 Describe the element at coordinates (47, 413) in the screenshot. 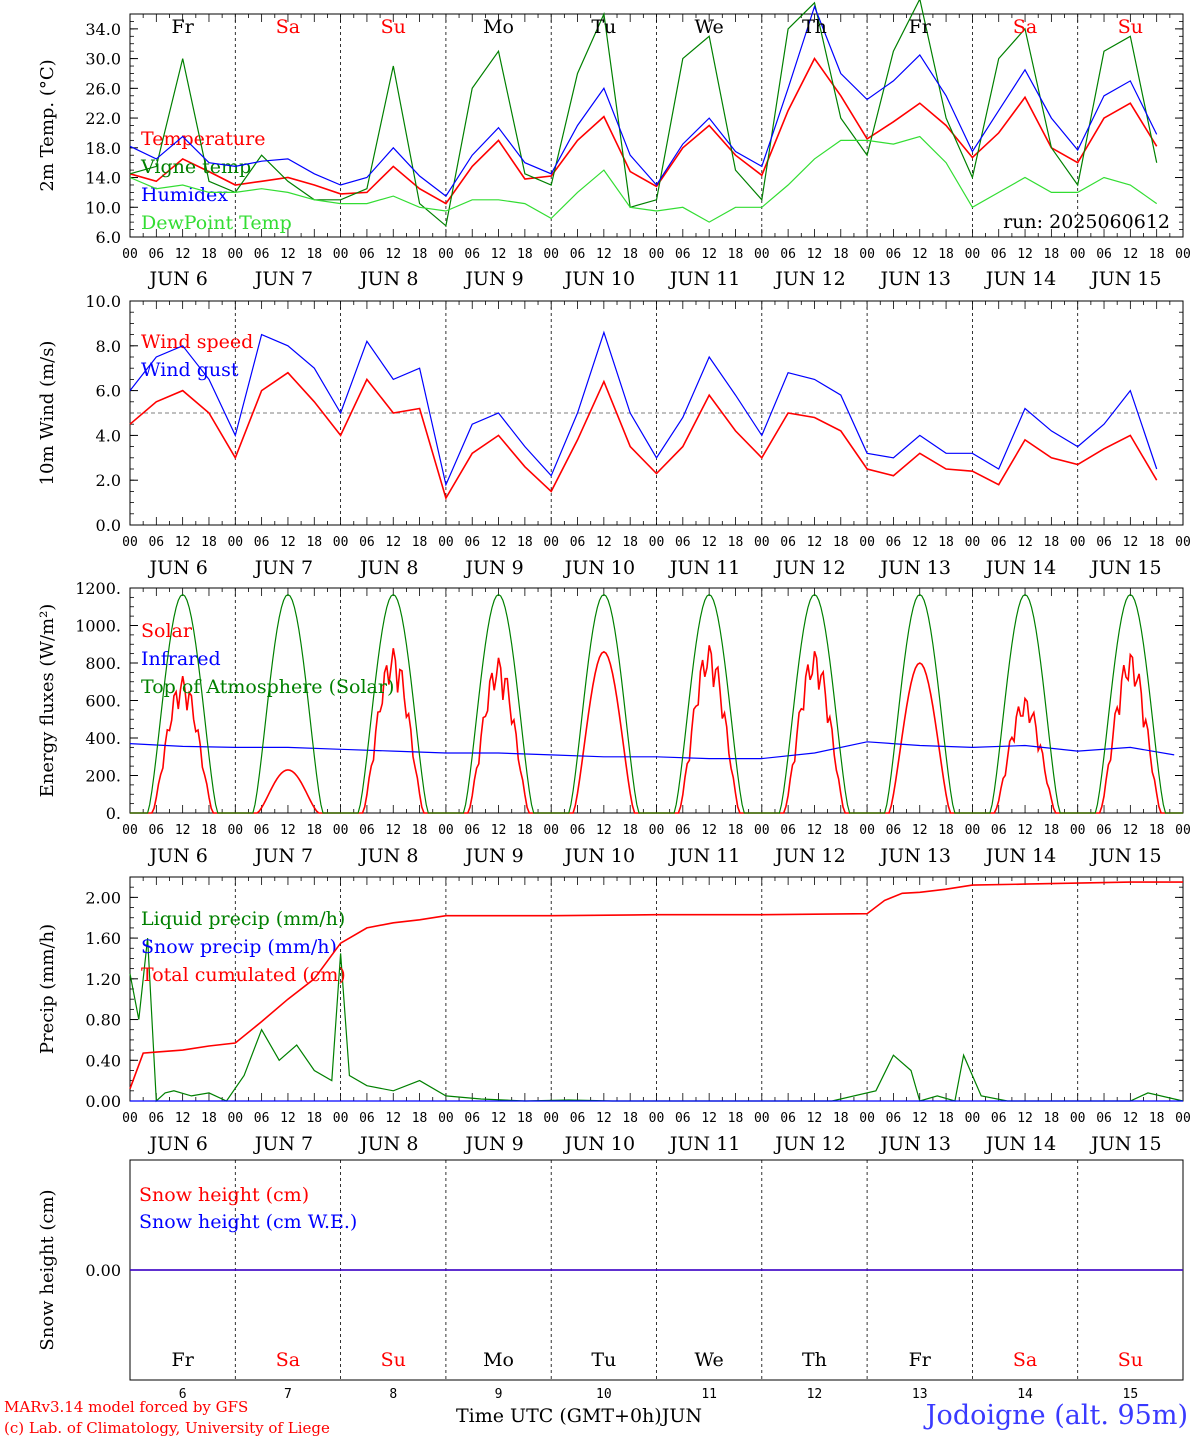

I see `y-axis-label: 10m Wind (m/s)` at that location.